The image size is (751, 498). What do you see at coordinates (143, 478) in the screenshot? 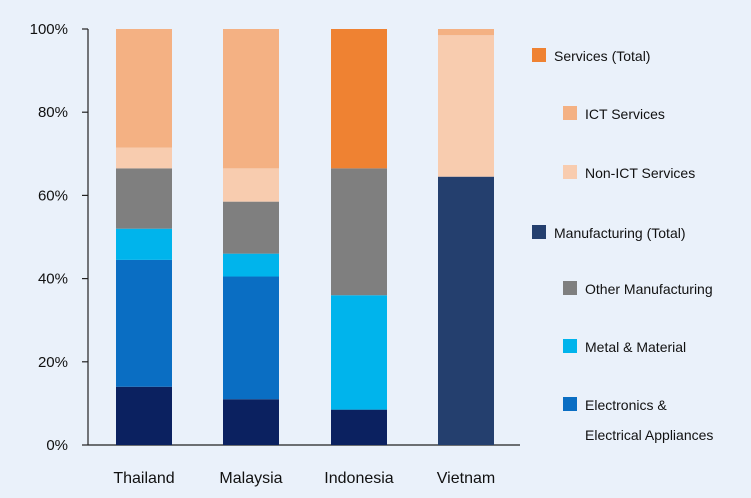
I see `x-tick-label: Thailand` at bounding box center [143, 478].